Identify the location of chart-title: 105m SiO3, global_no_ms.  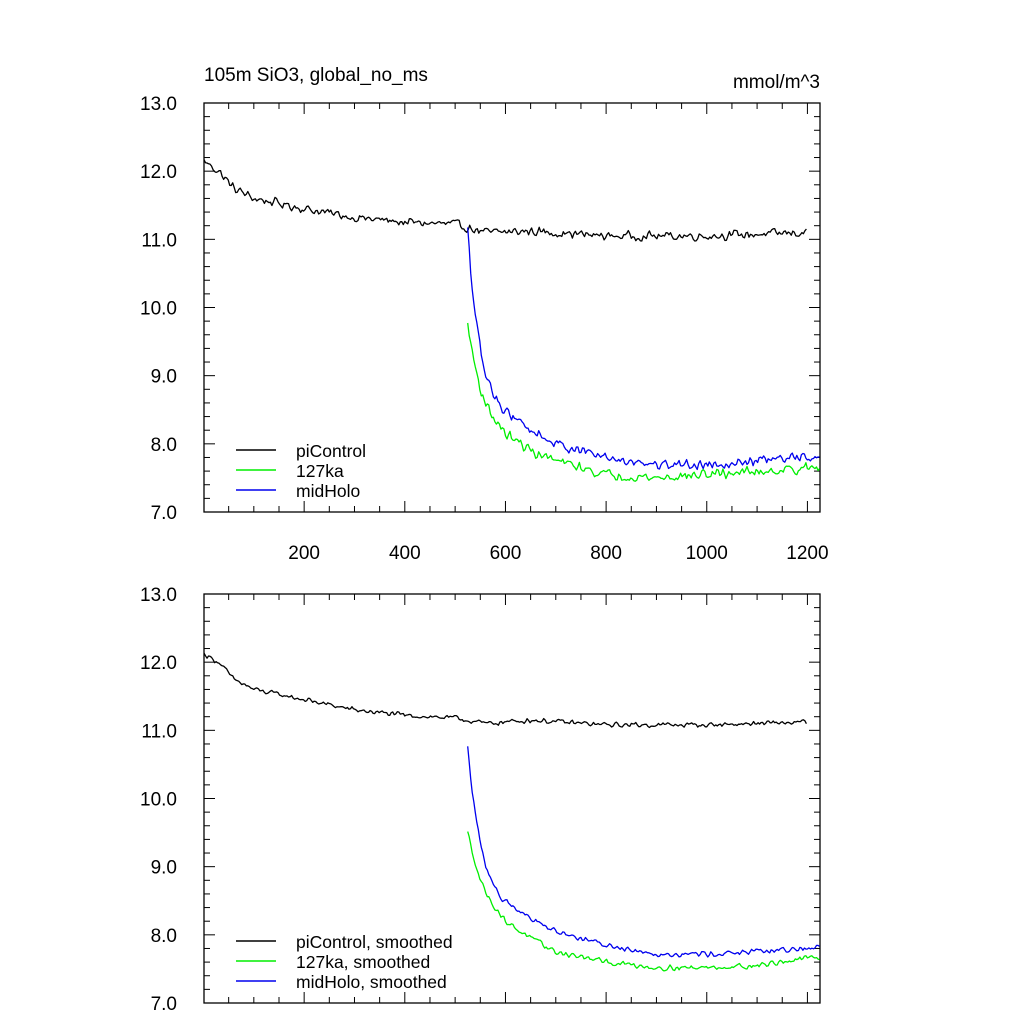
(316, 75).